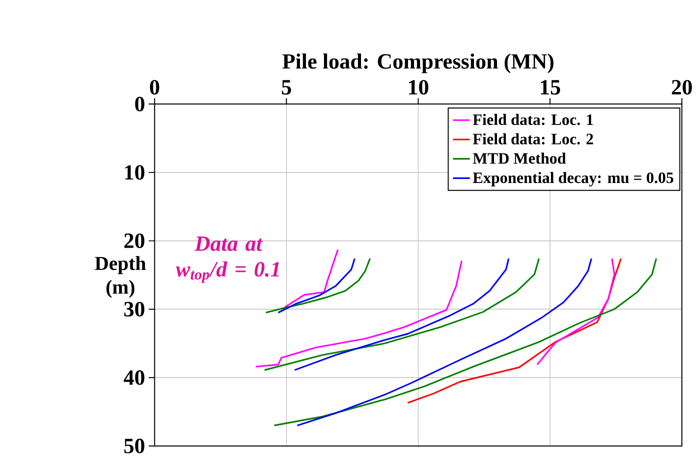 This screenshot has height=469, width=696. I want to click on legend-label: Exponential decay: mu = 0.05, so click(573, 179).